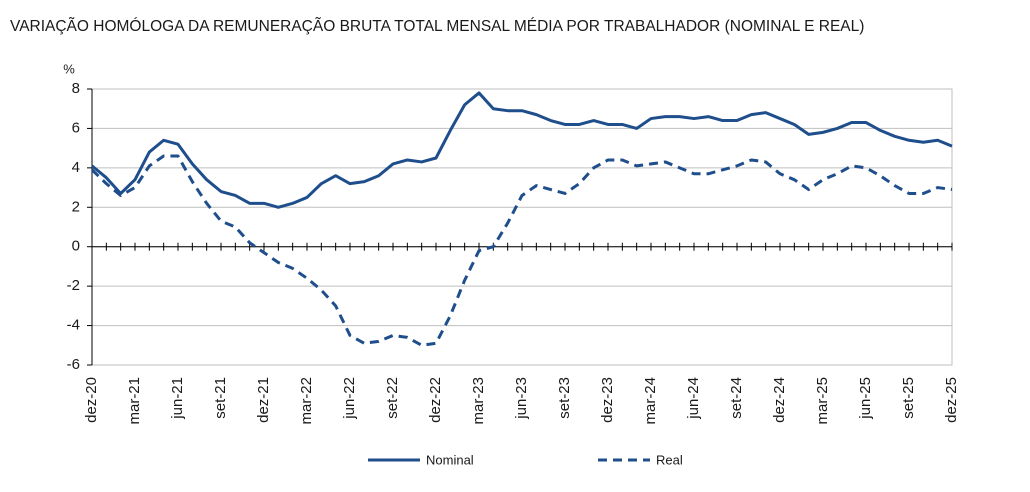 The image size is (1030, 492). I want to click on x-tick-label: jun-23, so click(521, 398).